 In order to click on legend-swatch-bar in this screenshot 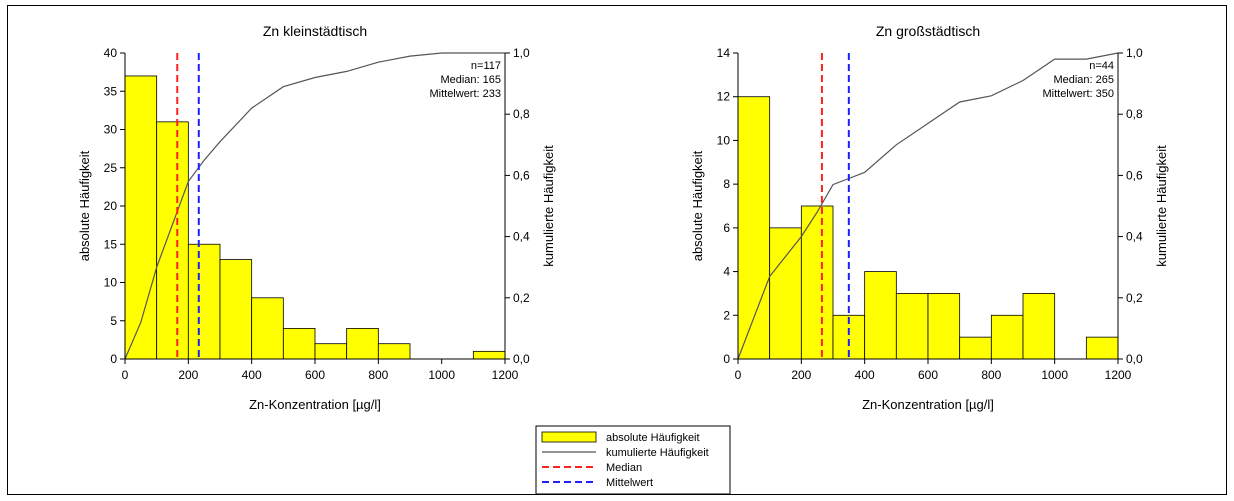, I will do `click(569, 437)`.